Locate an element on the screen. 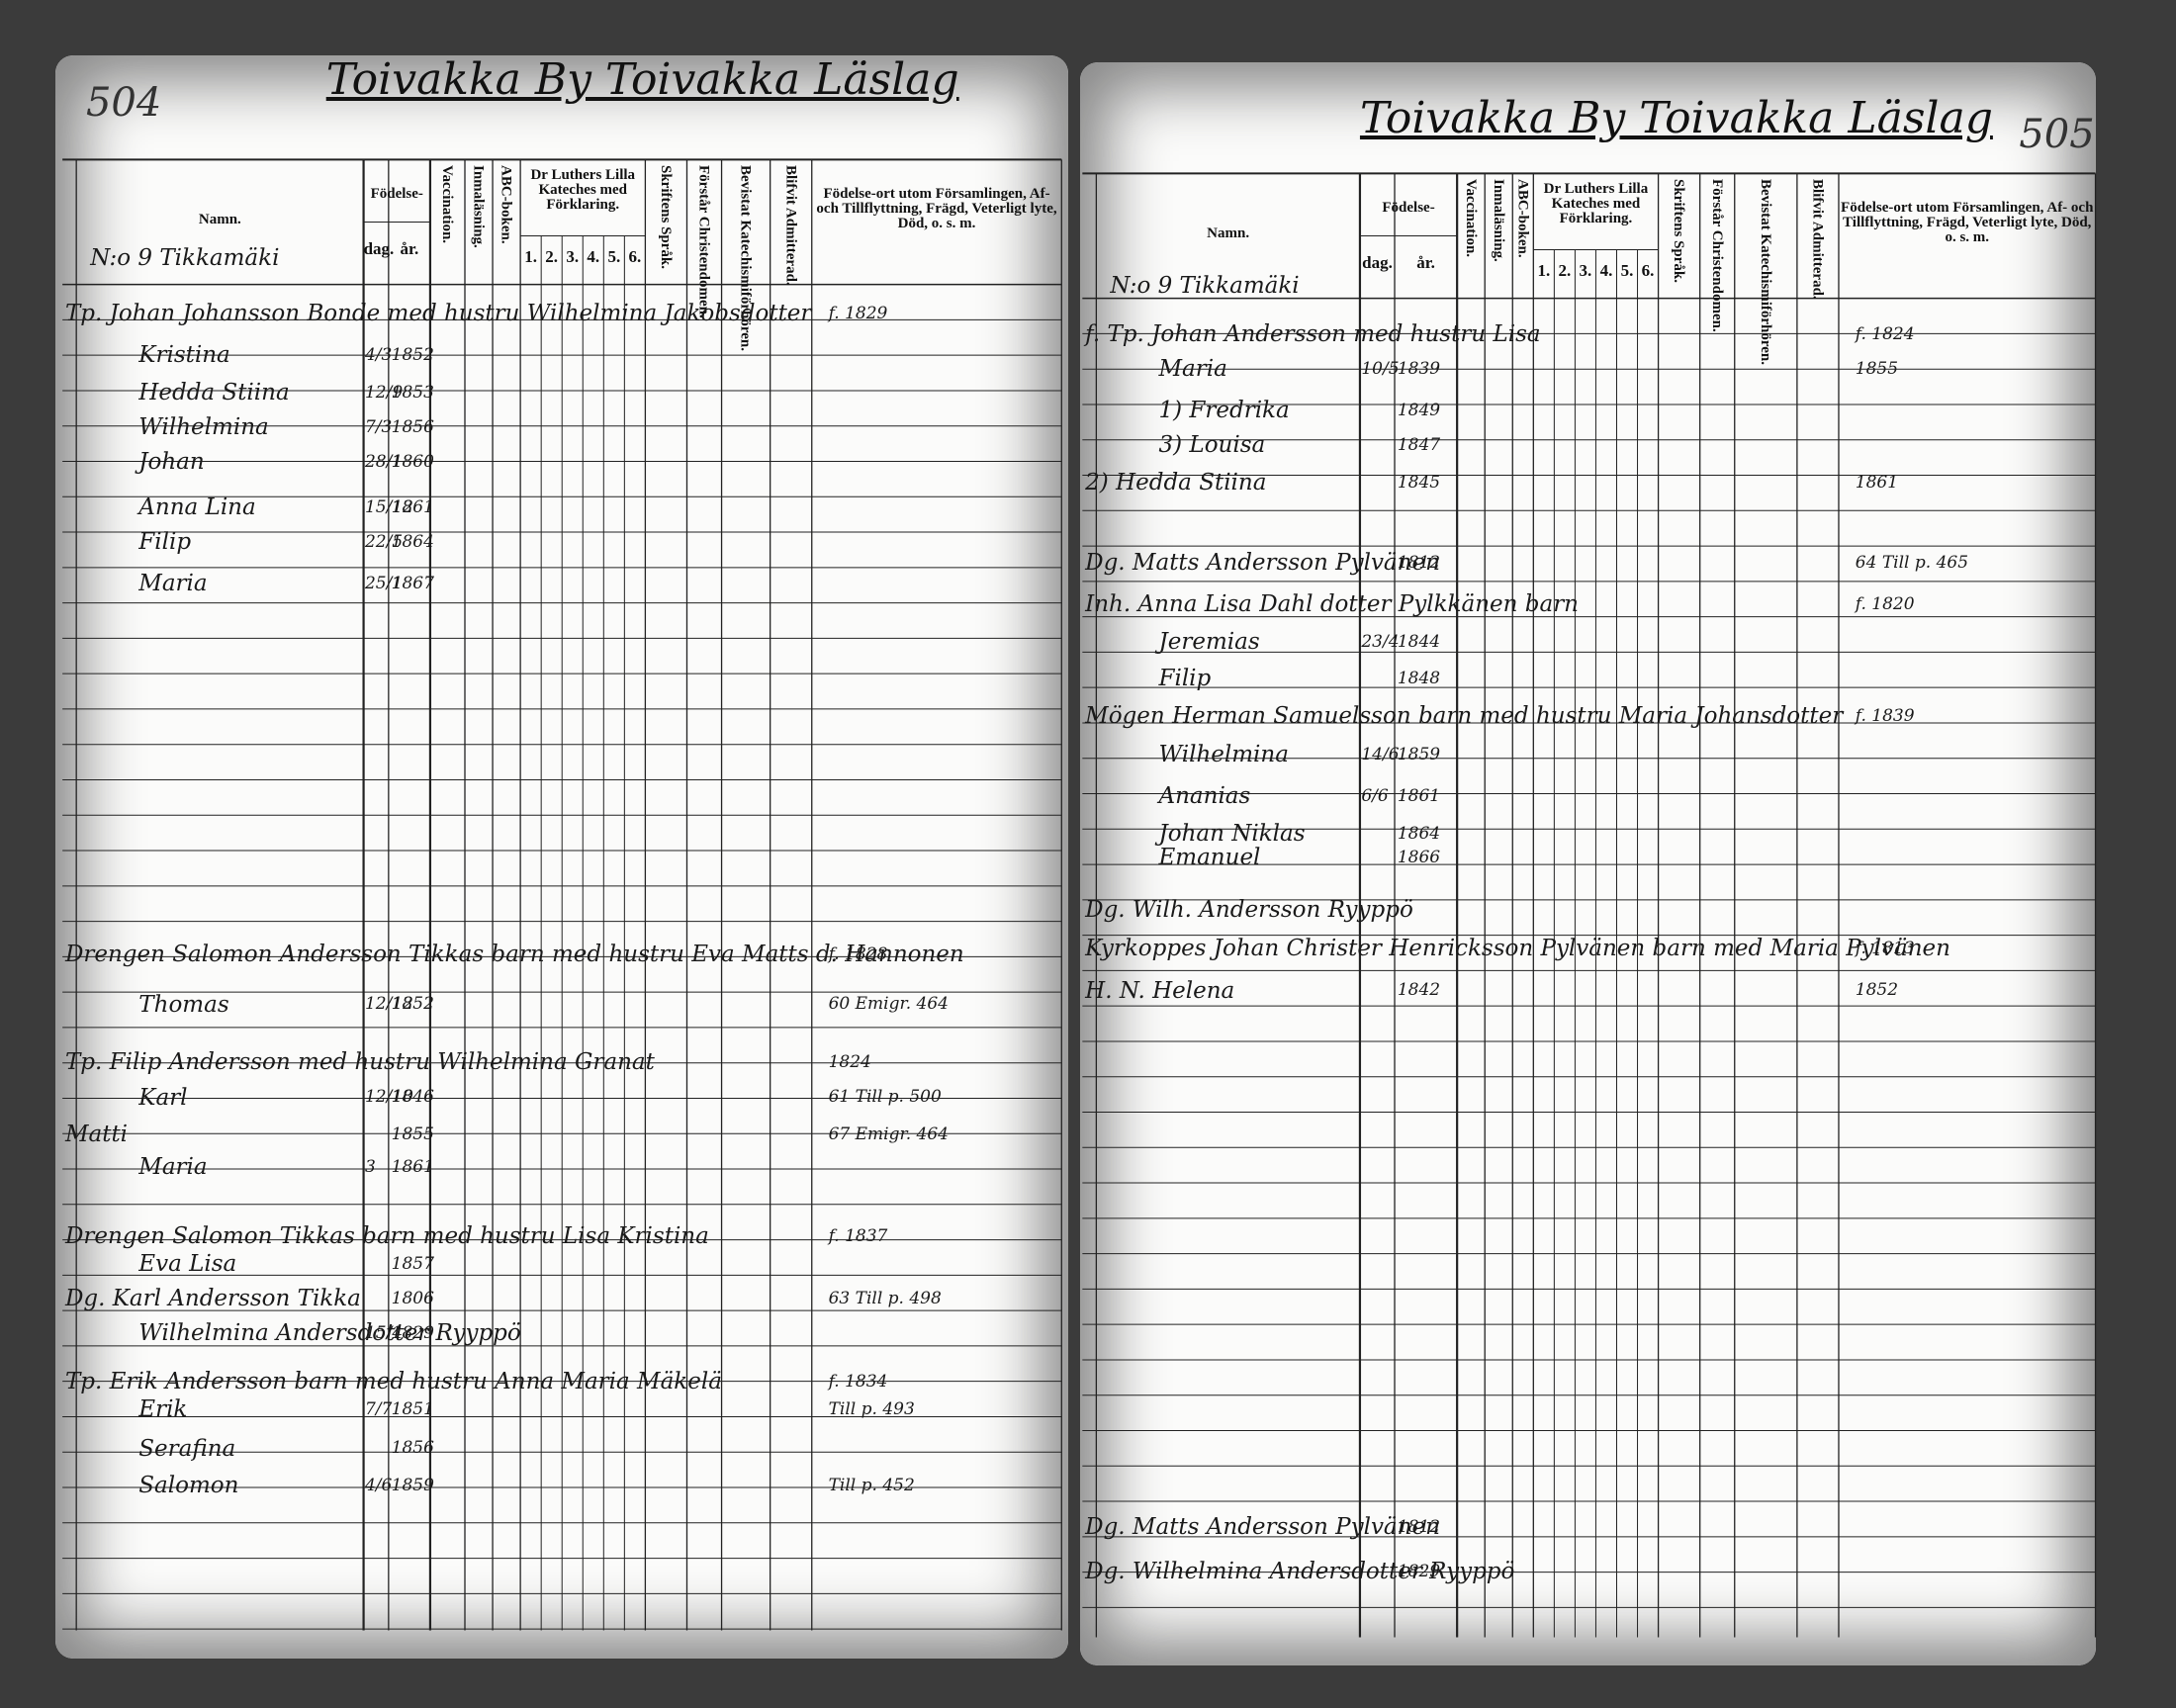  entry-name: 3) Louisa is located at coordinates (1212, 445).